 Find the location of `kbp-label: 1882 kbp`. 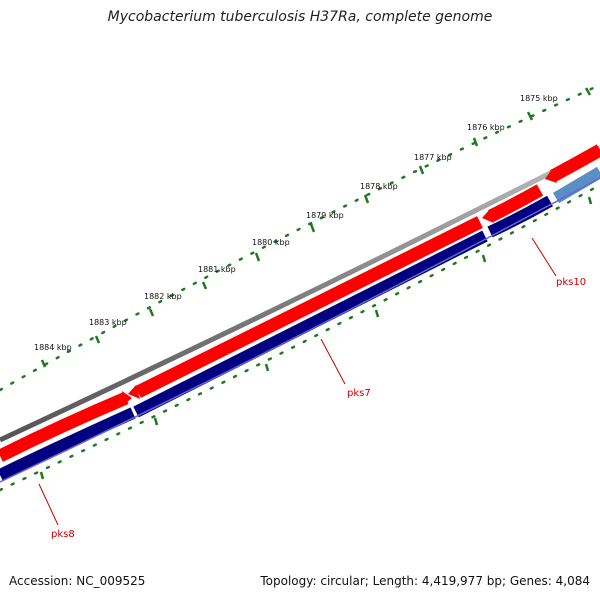

kbp-label: 1882 kbp is located at coordinates (163, 296).